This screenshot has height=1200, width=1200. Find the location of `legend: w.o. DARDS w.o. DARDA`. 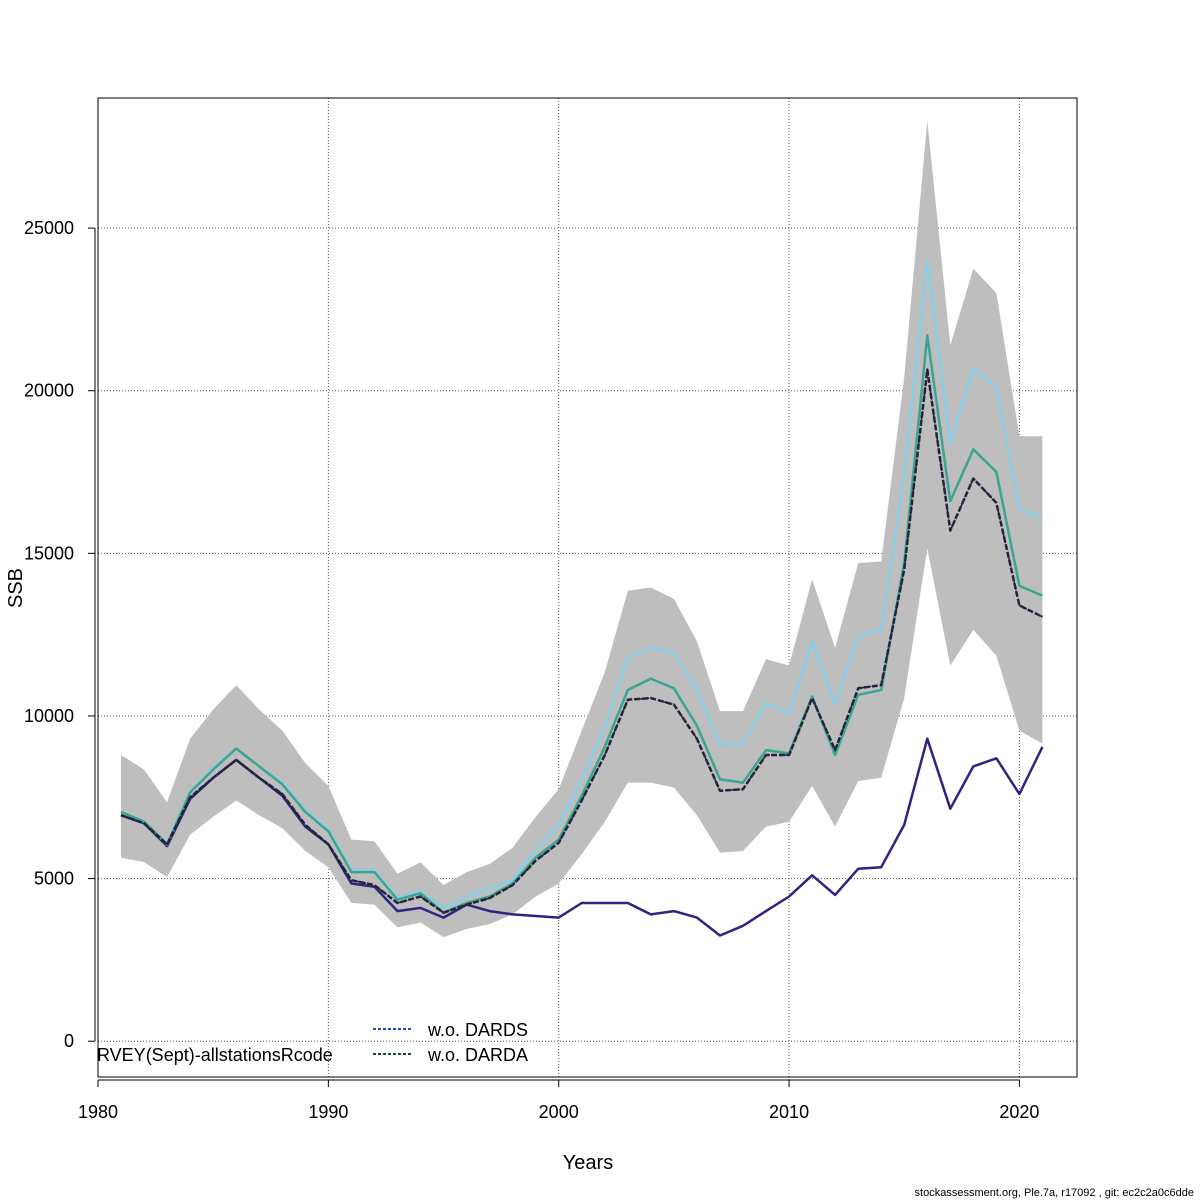

legend: w.o. DARDS w.o. DARDA is located at coordinates (450, 1042).